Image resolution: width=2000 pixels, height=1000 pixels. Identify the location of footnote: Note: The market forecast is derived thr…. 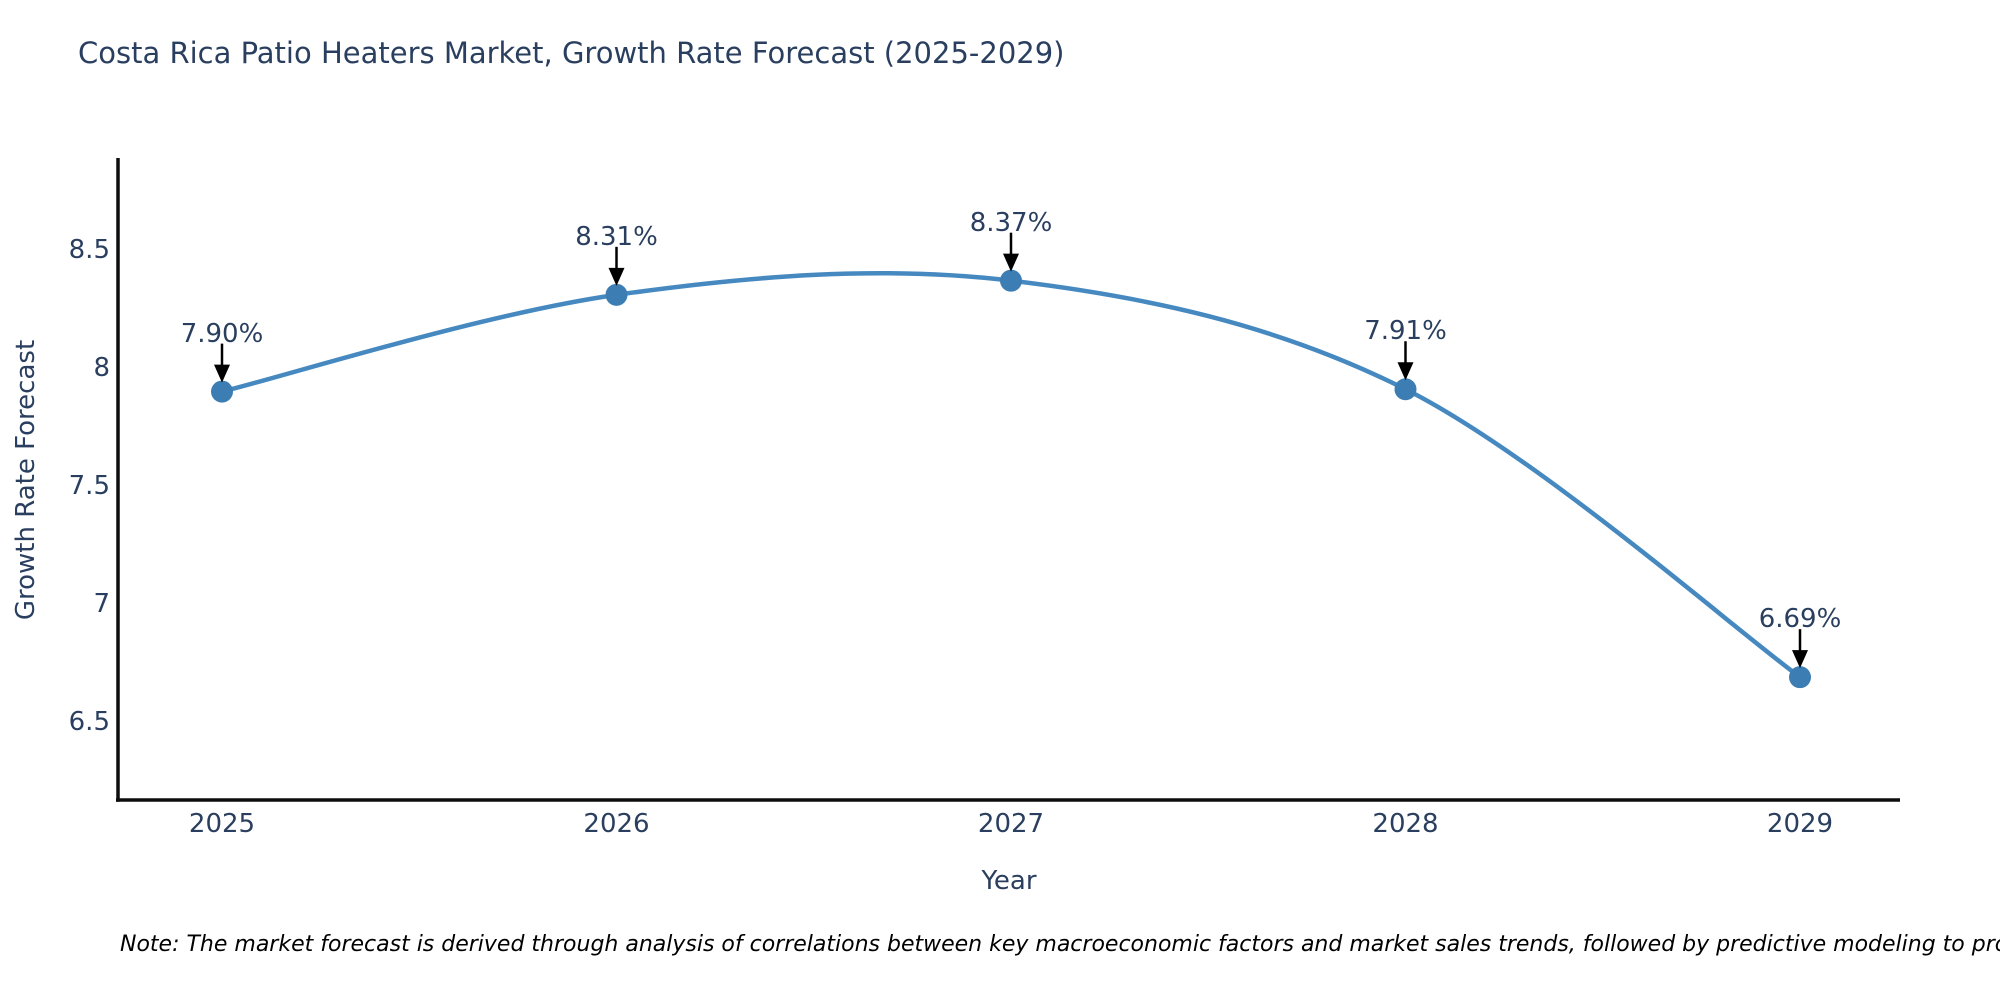
(1060, 944).